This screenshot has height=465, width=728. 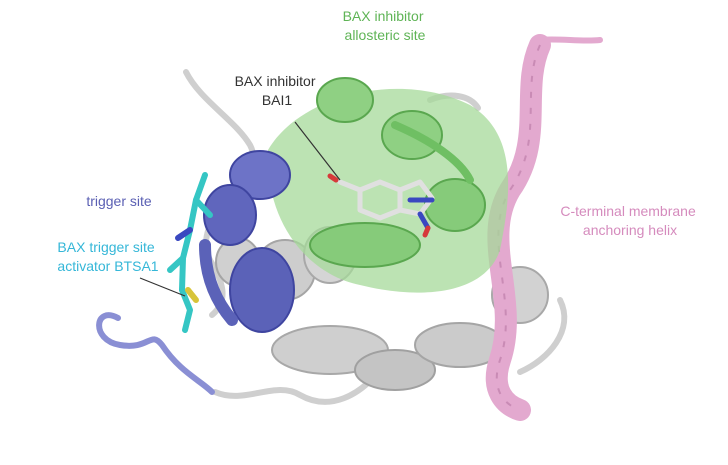 What do you see at coordinates (317, 151) in the screenshot?
I see `bai1-leader-line` at bounding box center [317, 151].